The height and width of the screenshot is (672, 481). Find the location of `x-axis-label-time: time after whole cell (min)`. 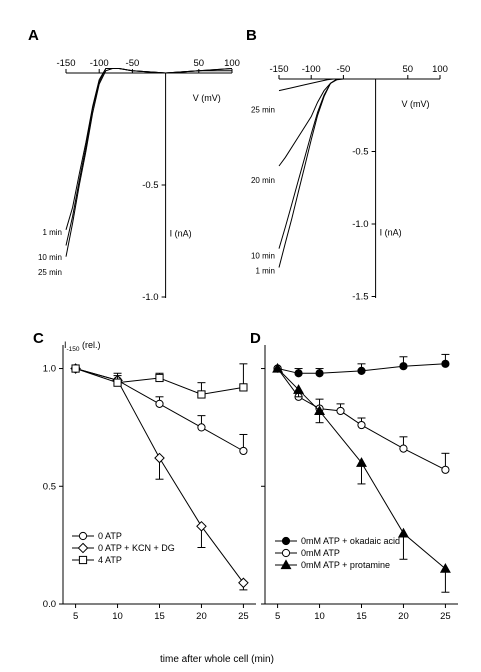

x-axis-label-time: time after whole cell (min) is located at coordinates (217, 659).